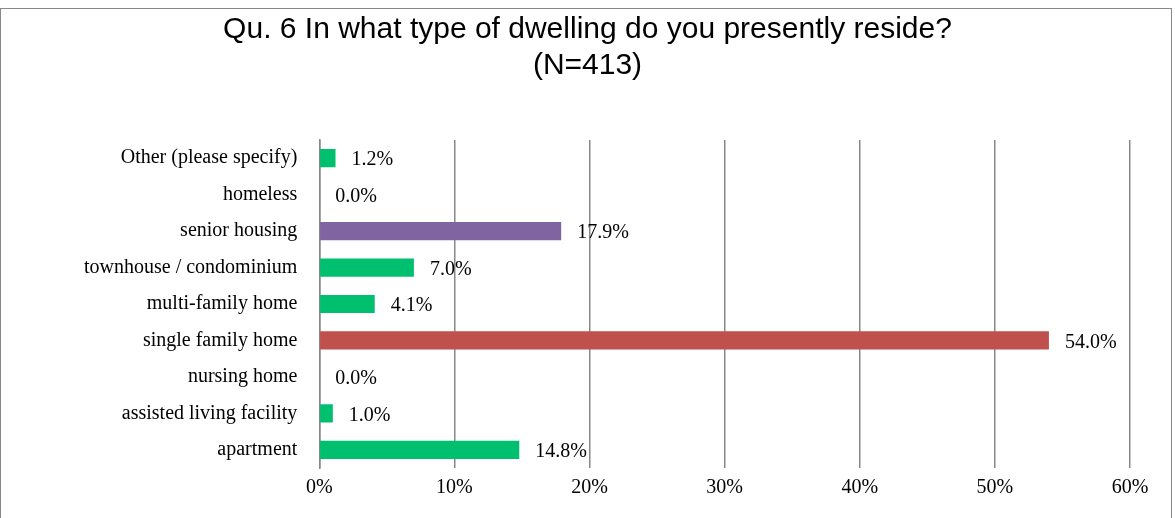  I want to click on y-tick-label: townhouse / condominium, so click(190, 265).